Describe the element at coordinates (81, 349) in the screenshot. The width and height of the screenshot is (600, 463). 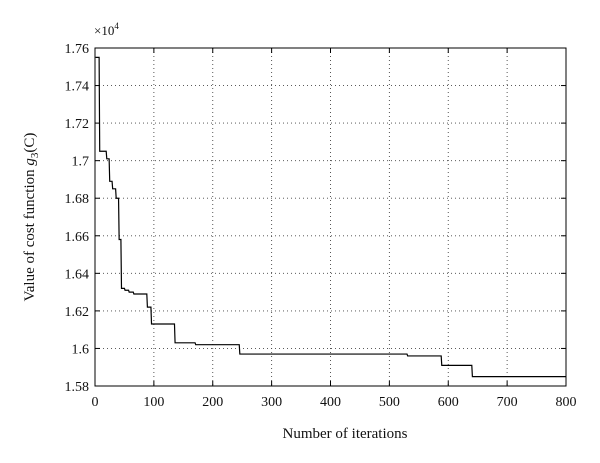
I see `y-tick-label: 1.6` at that location.